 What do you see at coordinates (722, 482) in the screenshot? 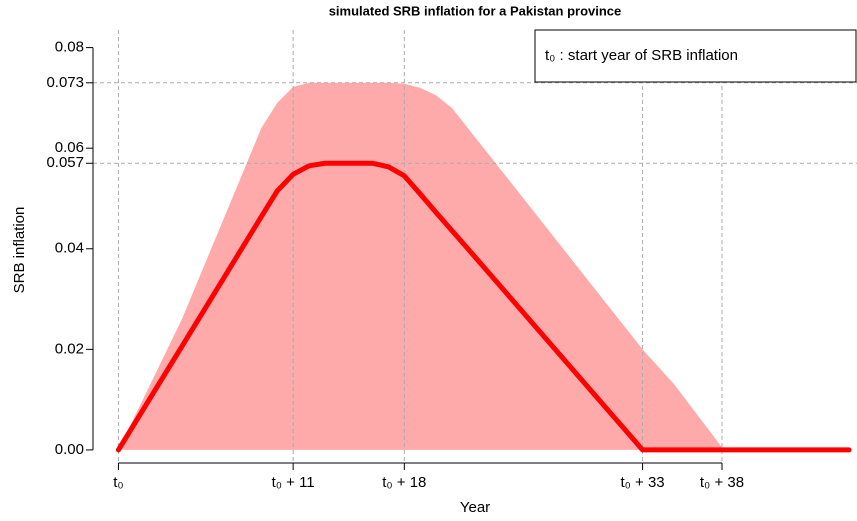
I see `x-tick-label: t₀ + 38` at bounding box center [722, 482].